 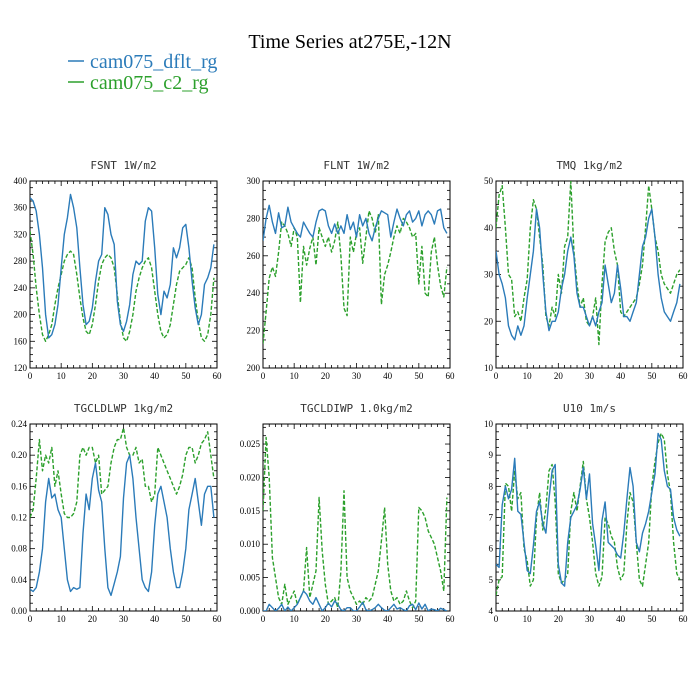 What do you see at coordinates (19, 486) in the screenshot?
I see `y-tick-label: 0.16` at bounding box center [19, 486].